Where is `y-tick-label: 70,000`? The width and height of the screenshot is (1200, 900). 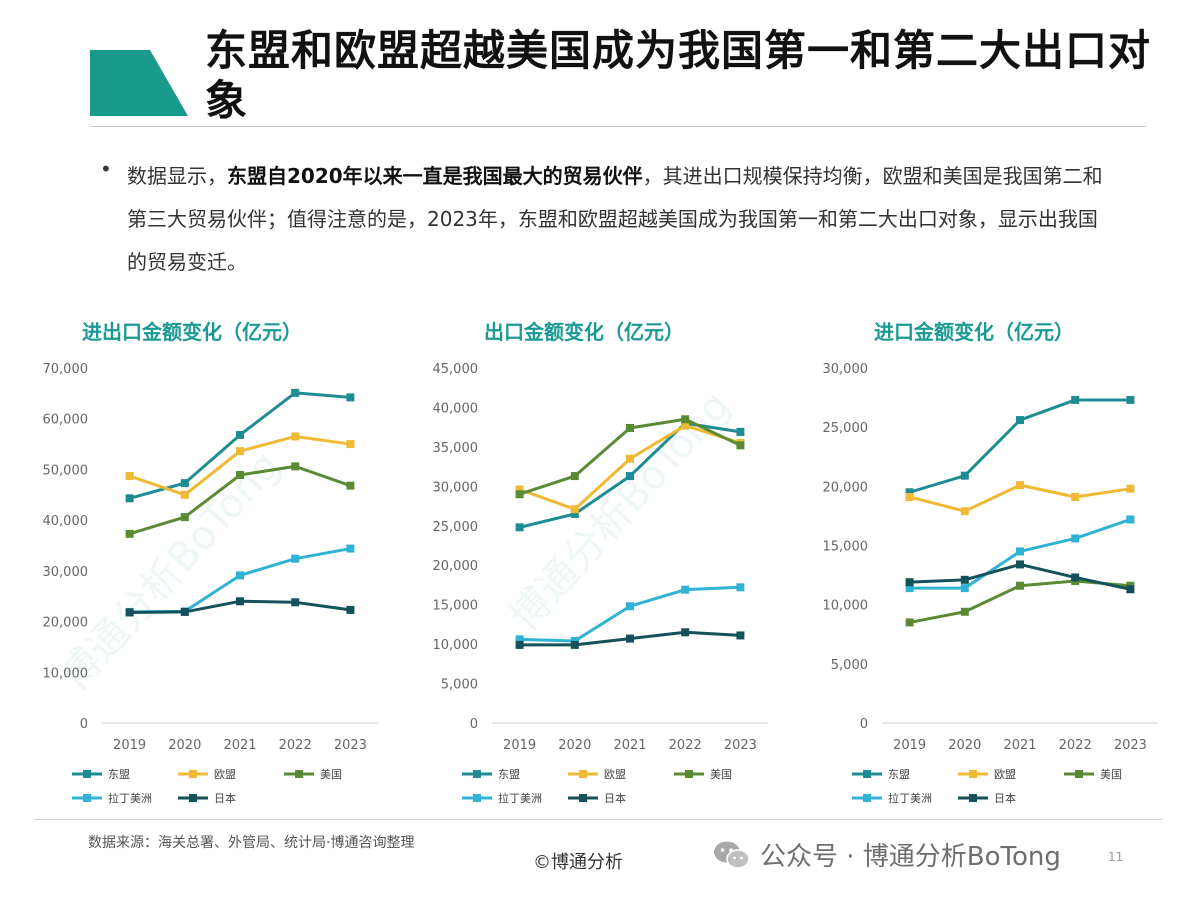 y-tick-label: 70,000 is located at coordinates (66, 369).